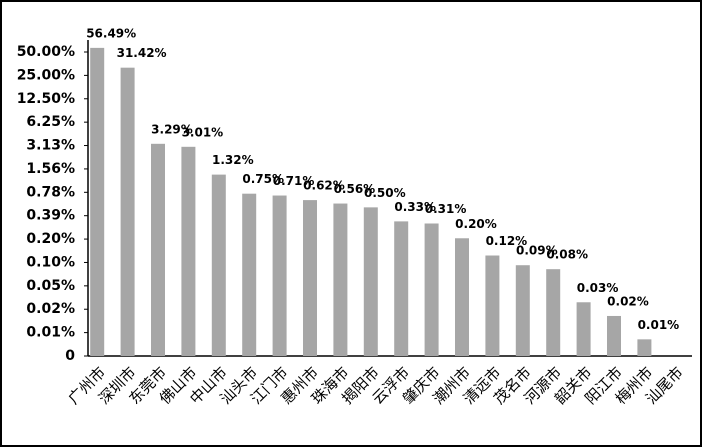  I want to click on y-tick-label: 0.20%, so click(50, 239).